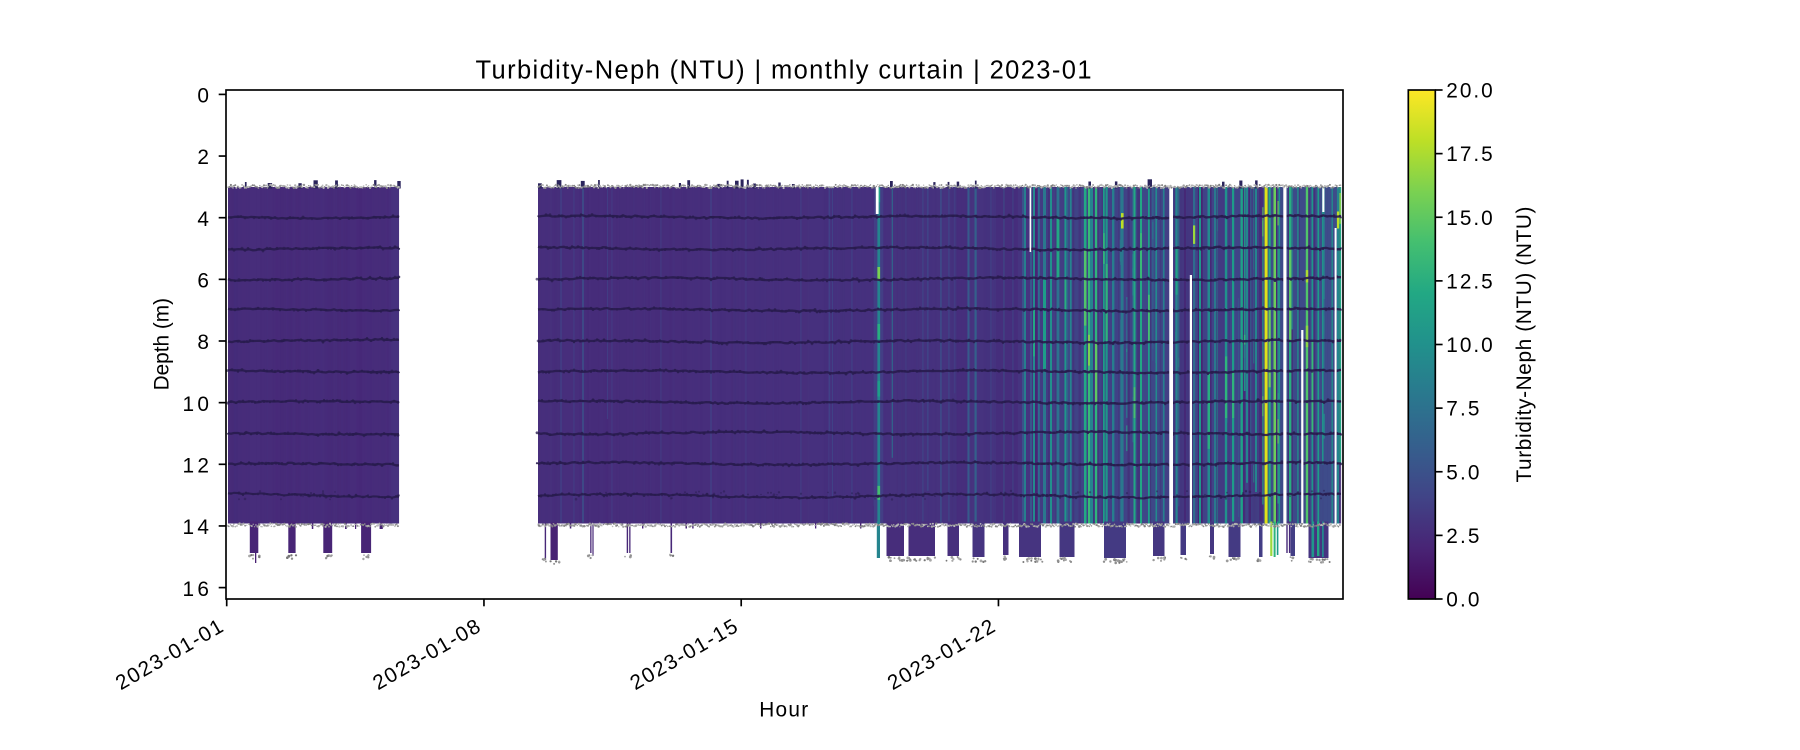  Describe the element at coordinates (1469, 218) in the screenshot. I see `svg-text: 15.0` at that location.